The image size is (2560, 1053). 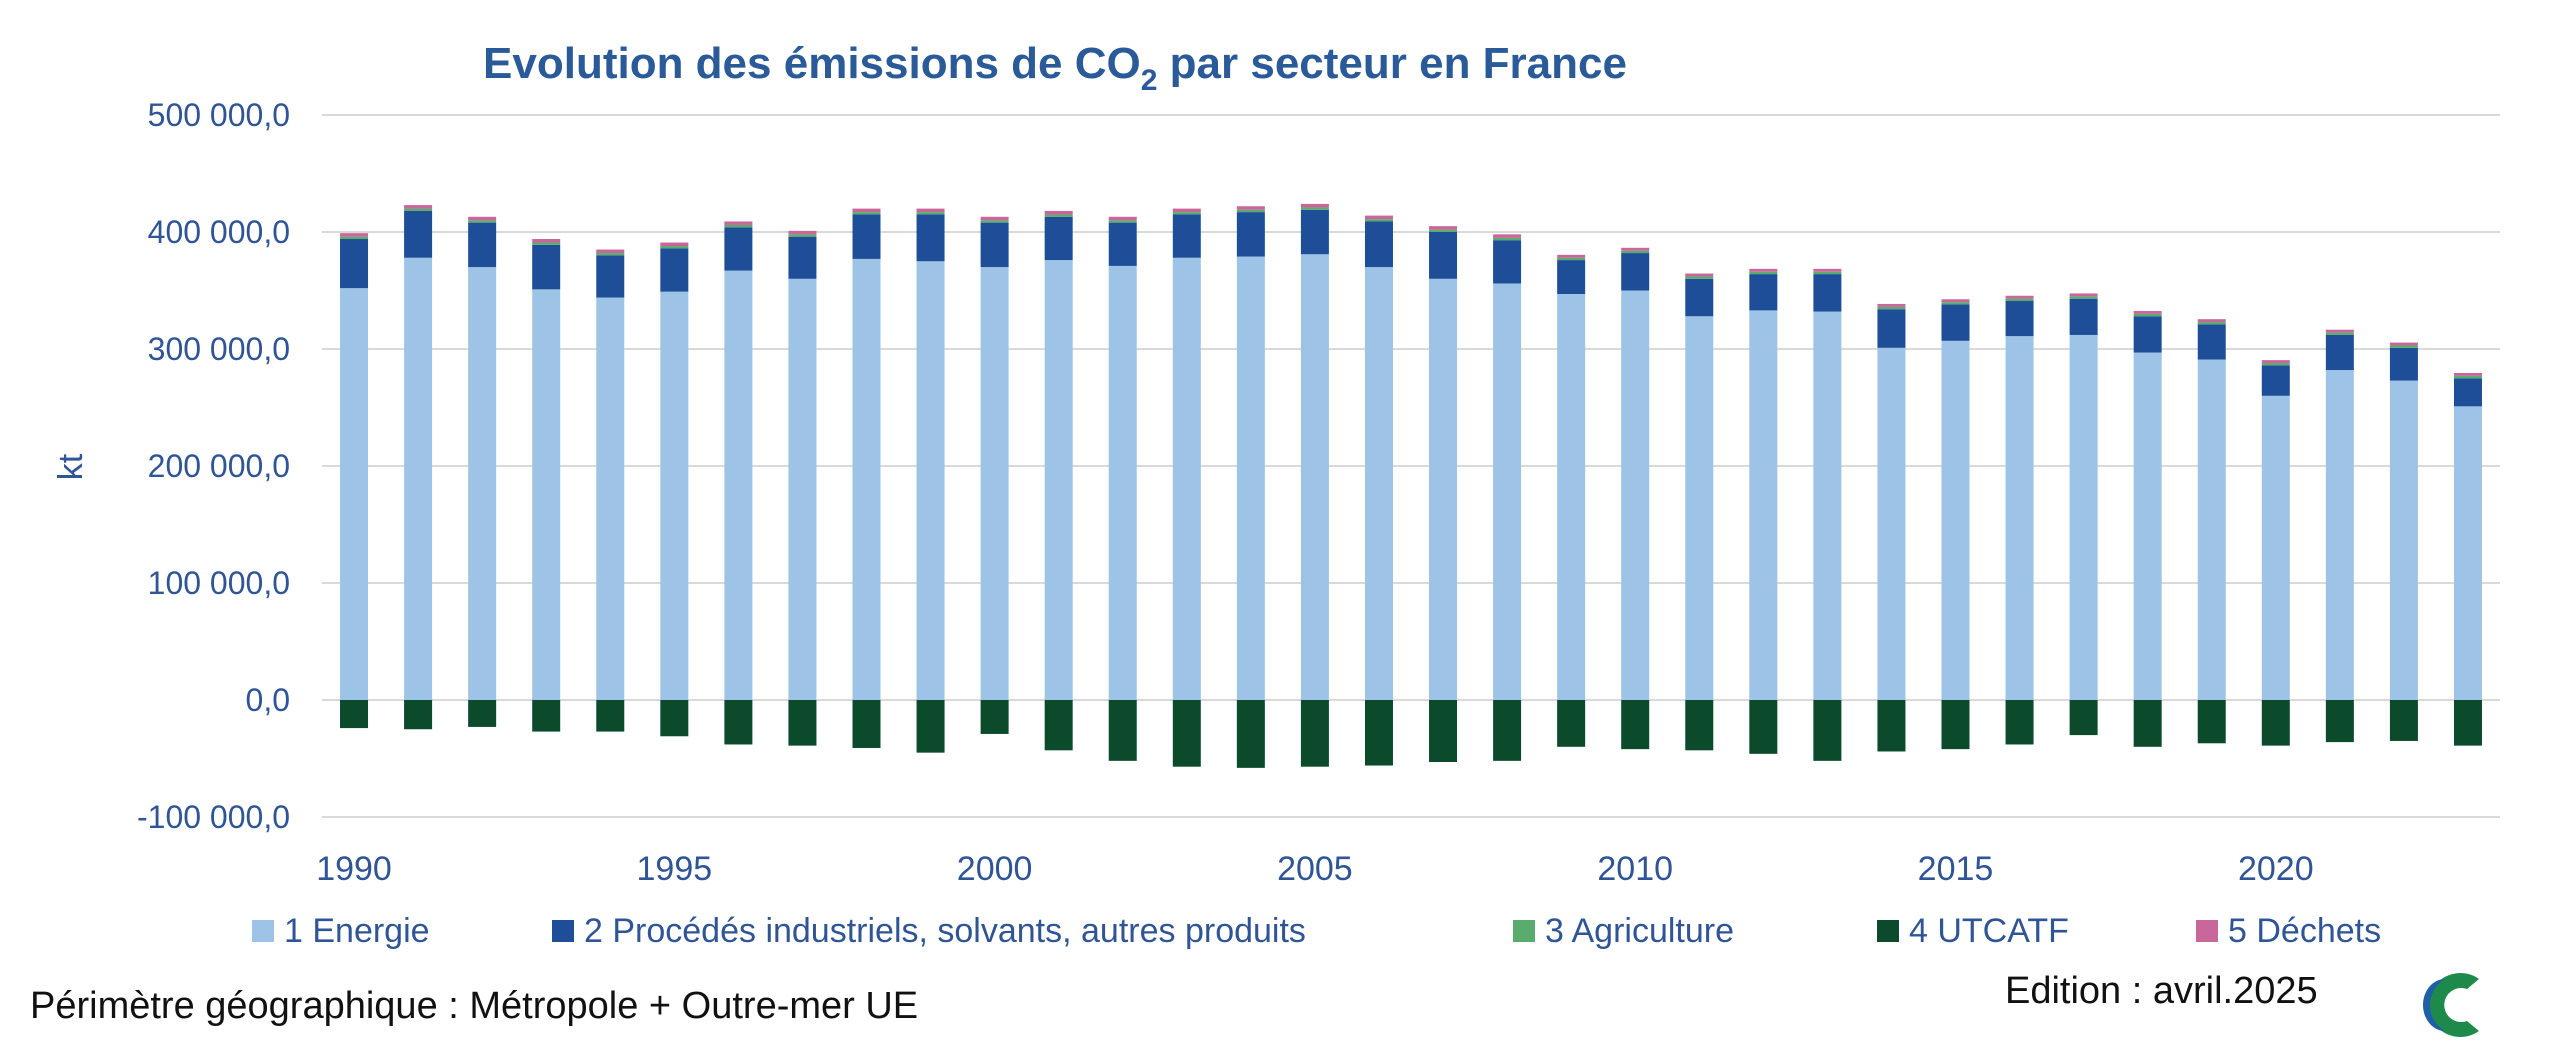 I want to click on y-axis-label: kt, so click(x=71, y=466).